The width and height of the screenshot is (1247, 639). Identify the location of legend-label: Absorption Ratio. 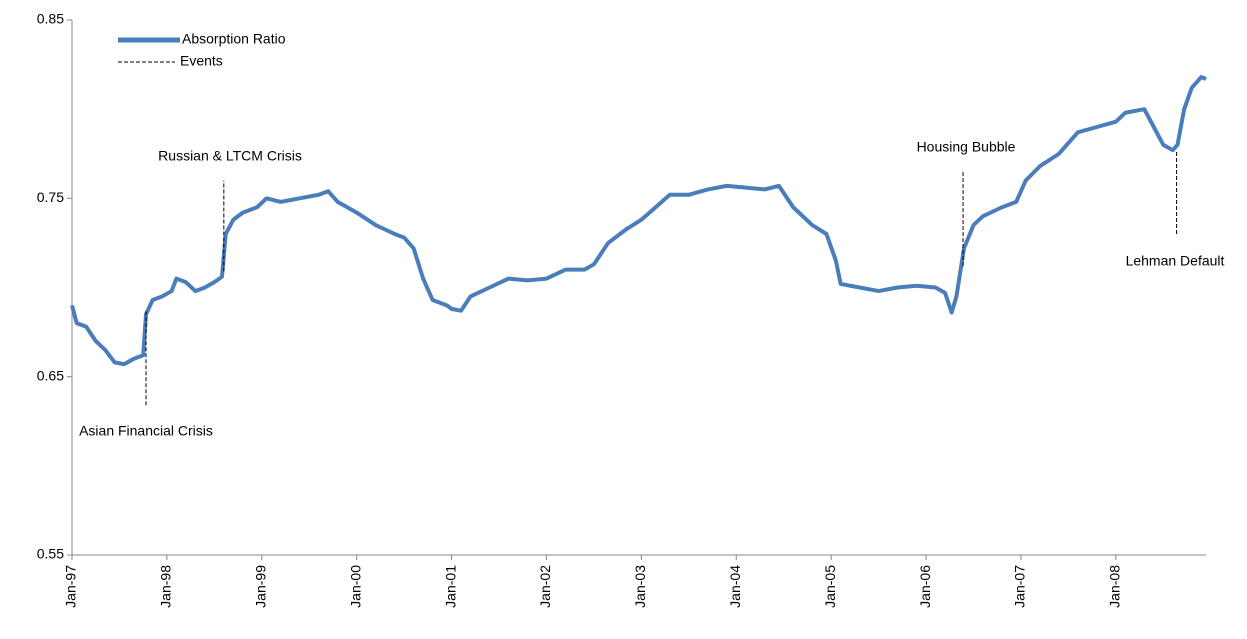
(234, 39).